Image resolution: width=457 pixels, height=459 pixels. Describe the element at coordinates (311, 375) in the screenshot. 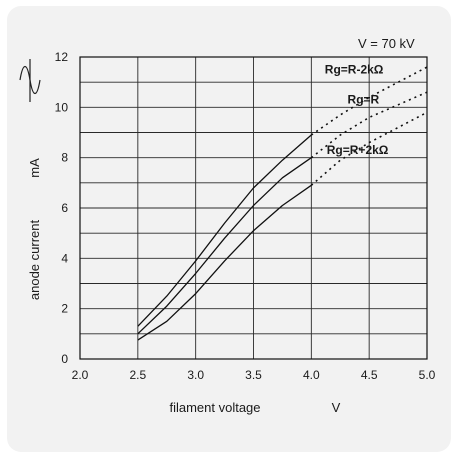

I see `x-tick-label: 4.0` at that location.